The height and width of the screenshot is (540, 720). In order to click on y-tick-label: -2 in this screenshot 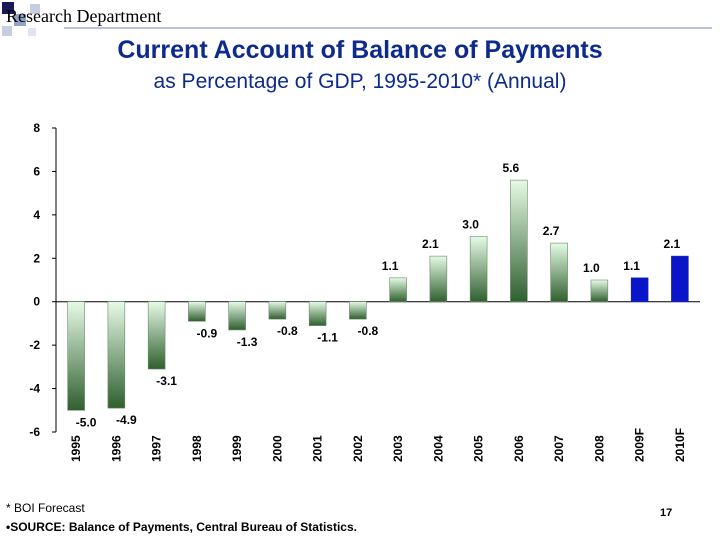, I will do `click(34, 345)`.